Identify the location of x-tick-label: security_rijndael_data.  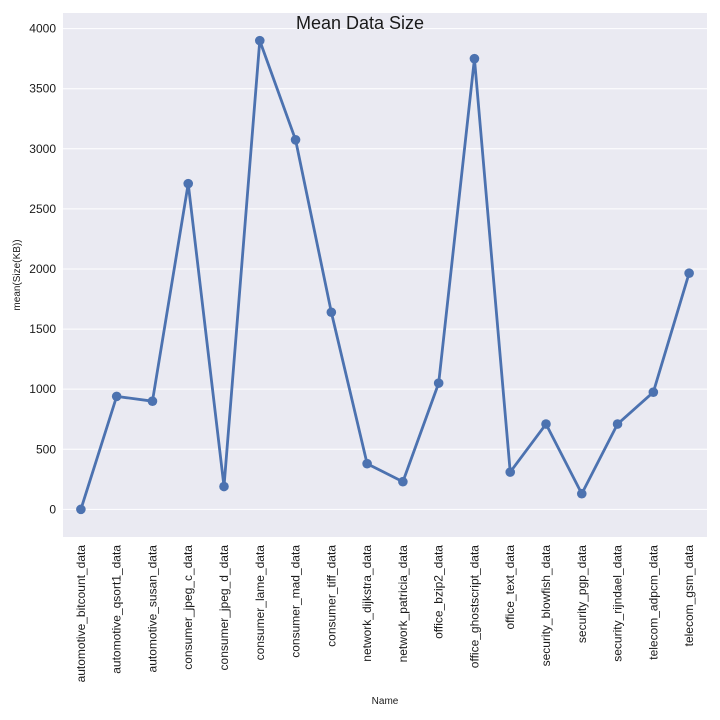
(618, 603).